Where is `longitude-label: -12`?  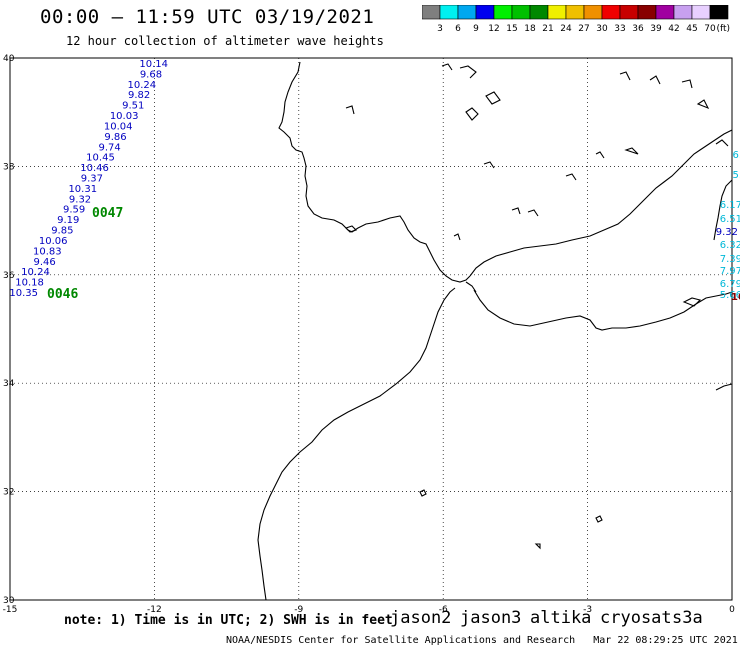 longitude-label: -12 is located at coordinates (154, 610).